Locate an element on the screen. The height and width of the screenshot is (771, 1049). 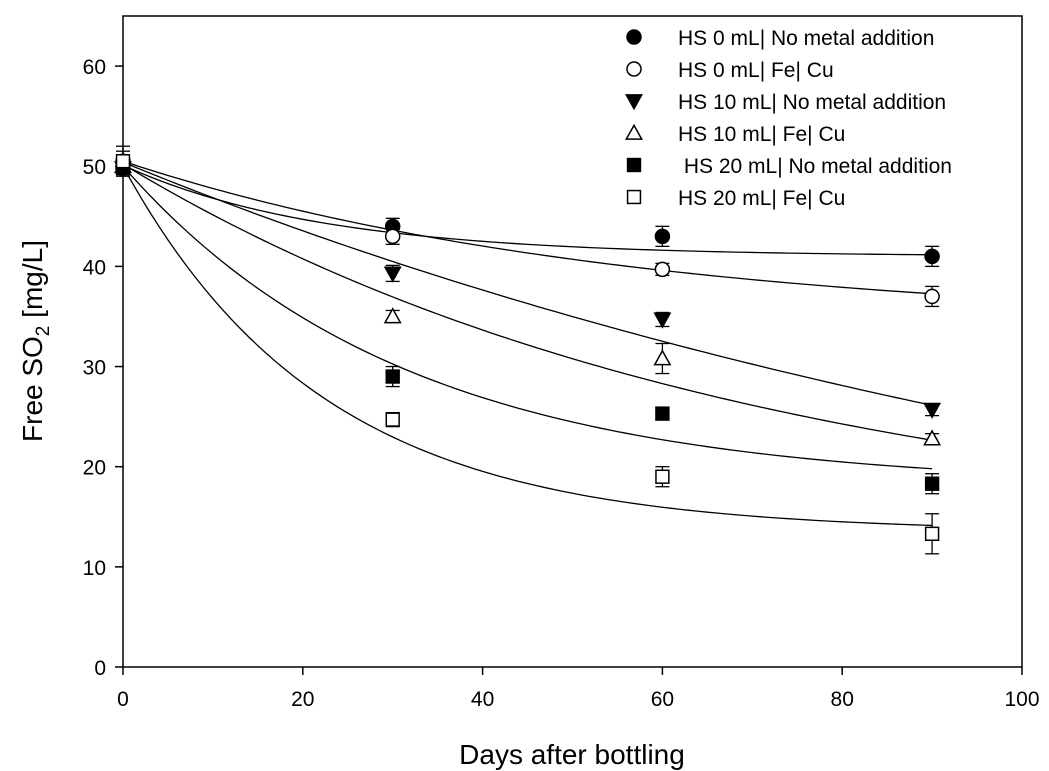
legend-label: HS 0 mL| No metal addition is located at coordinates (806, 38).